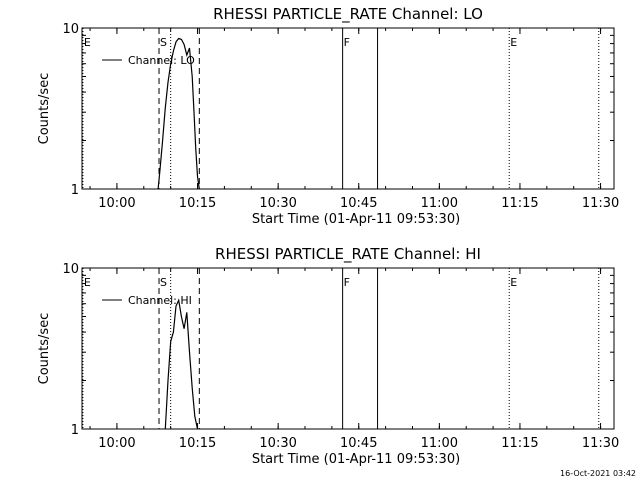  What do you see at coordinates (356, 459) in the screenshot?
I see `ch1-x-axis-label: Start Time (01-Apr-11 09:53:30)` at bounding box center [356, 459].